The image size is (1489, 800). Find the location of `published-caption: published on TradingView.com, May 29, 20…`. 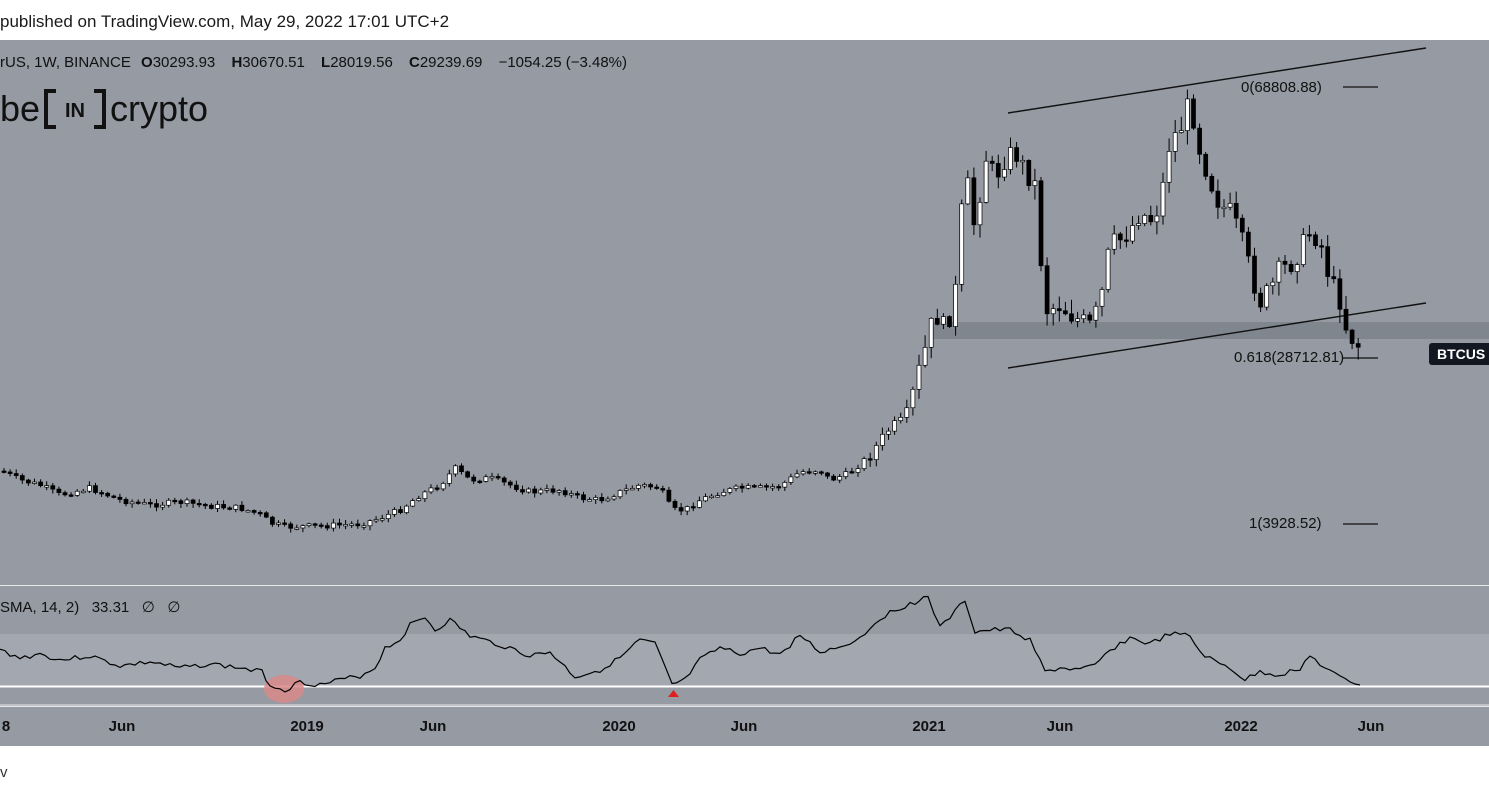

published-caption: published on TradingView.com, May 29, 20… is located at coordinates (225, 21).